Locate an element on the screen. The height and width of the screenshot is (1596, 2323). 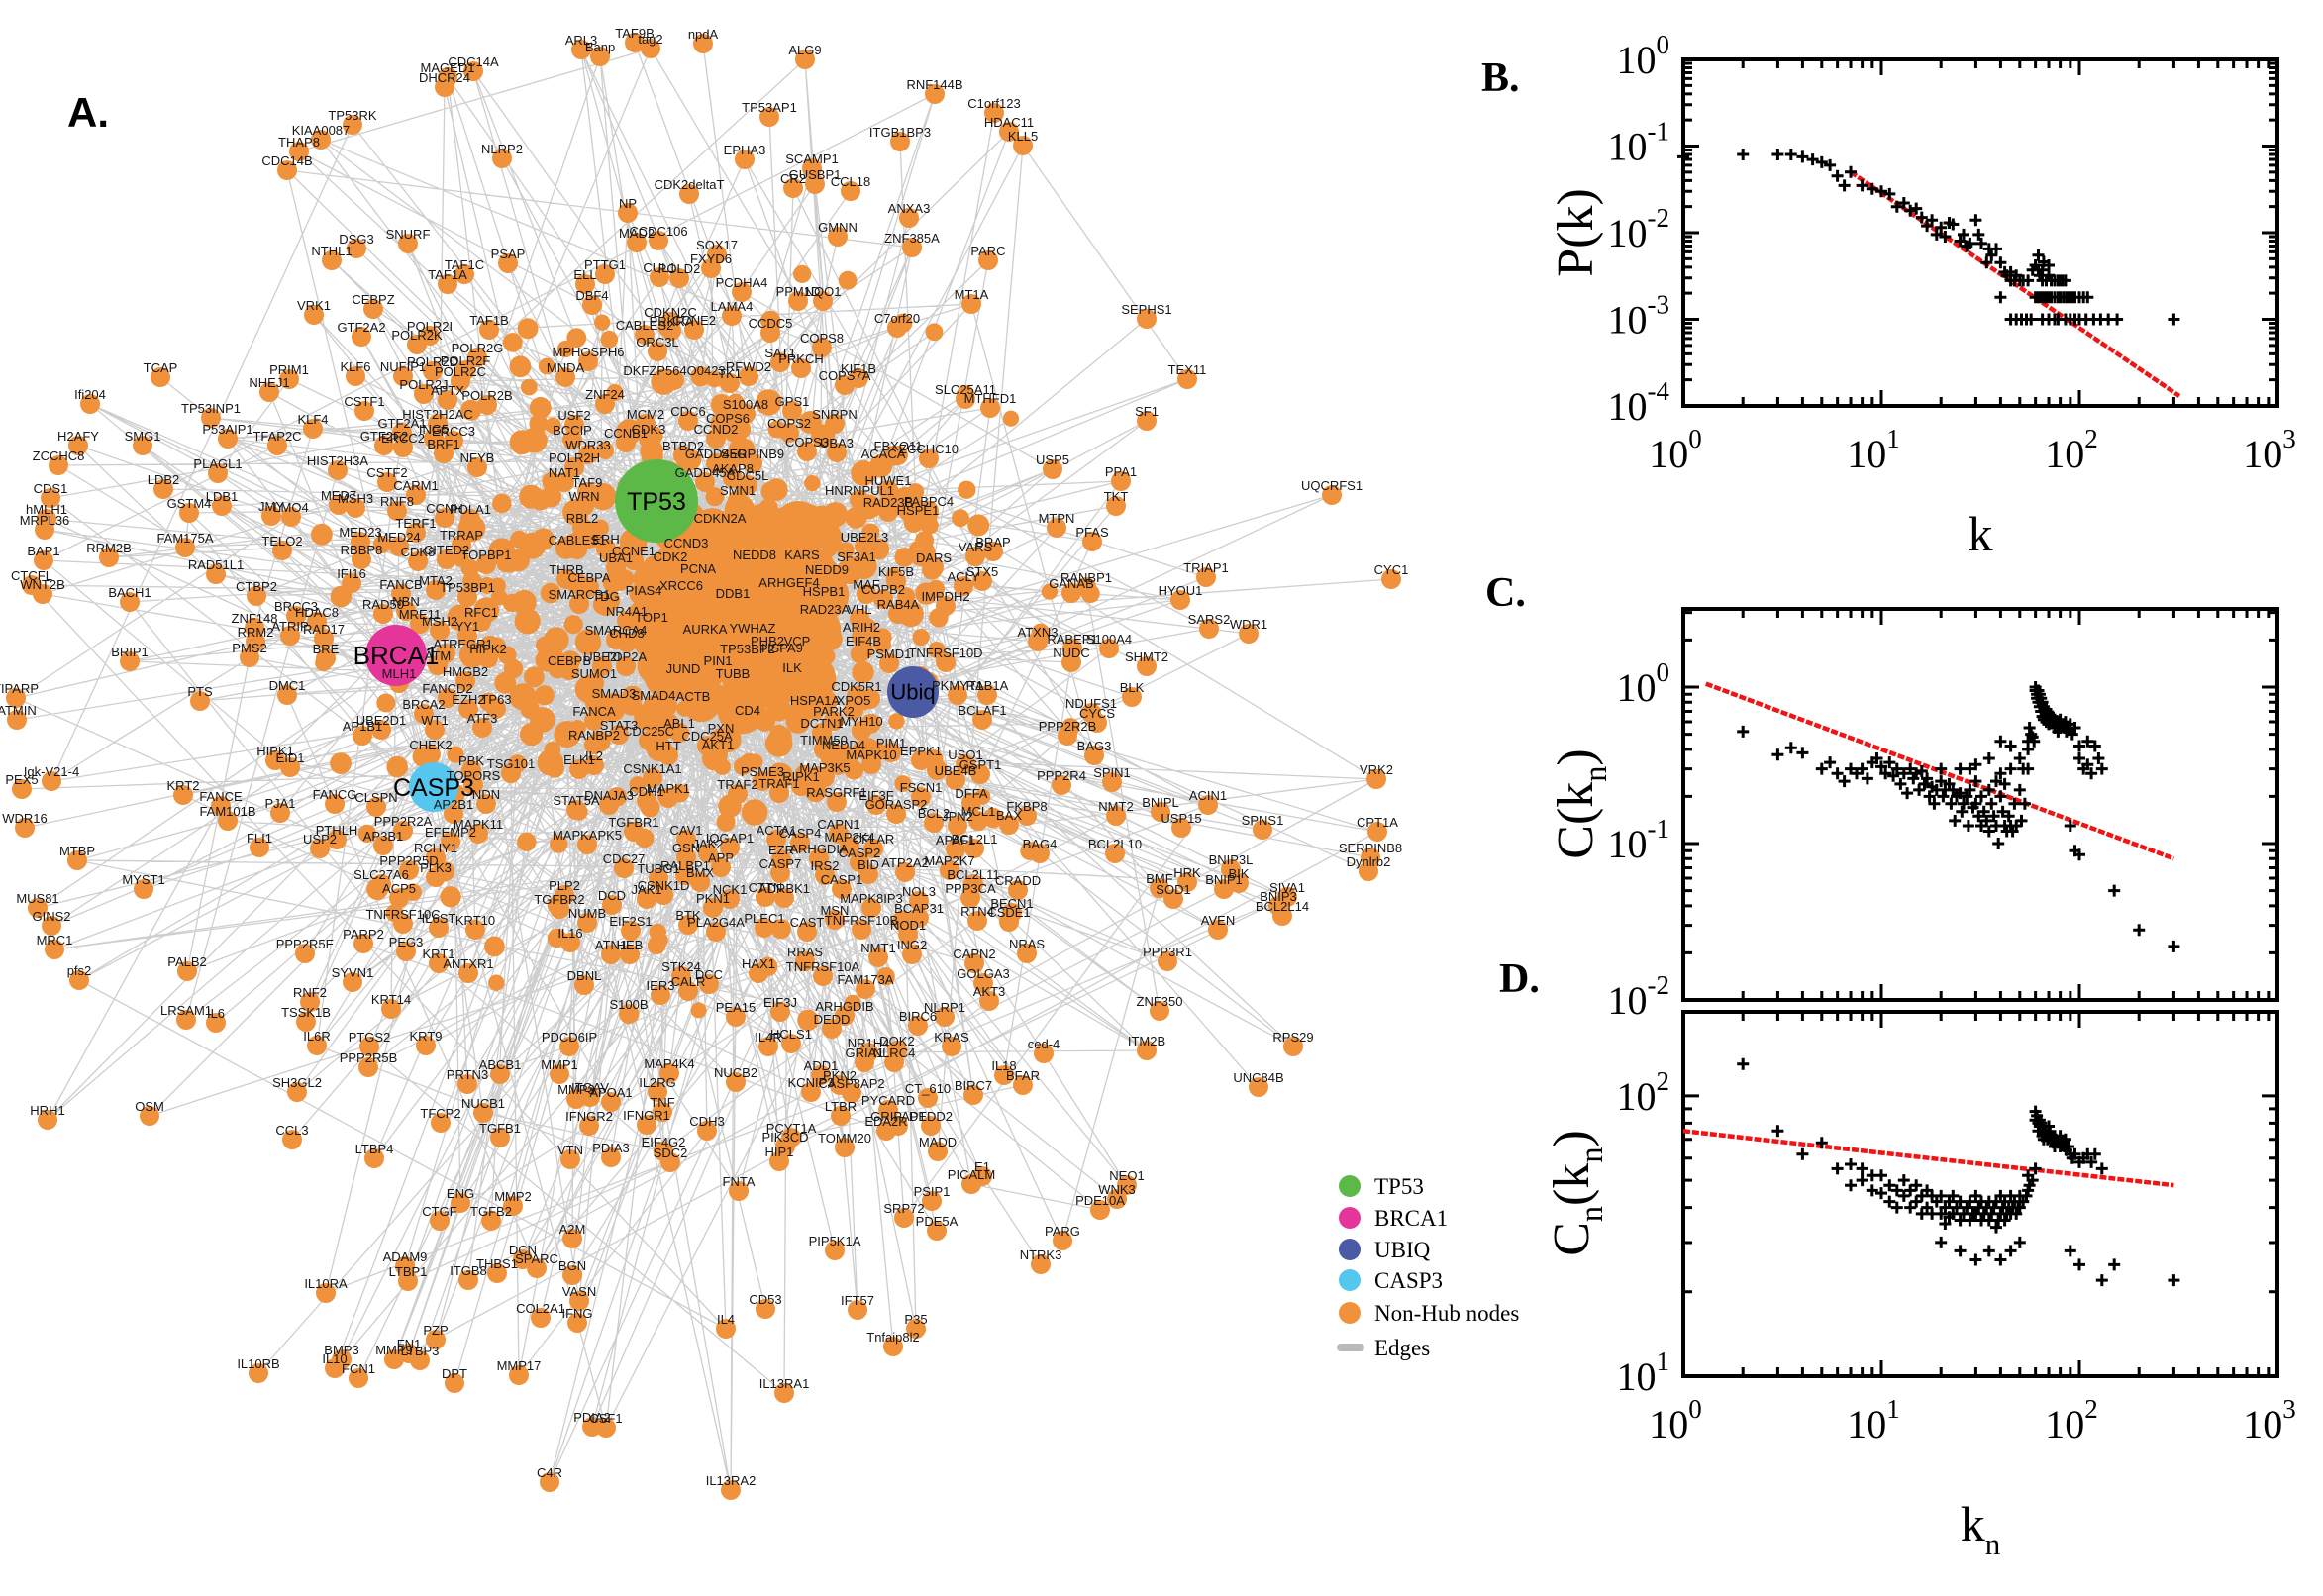
node-label: MAPK1 is located at coordinates (668, 788).